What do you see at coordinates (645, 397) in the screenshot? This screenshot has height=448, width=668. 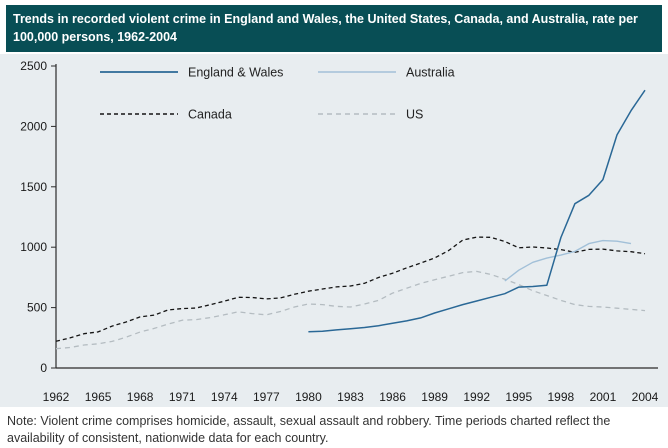 I see `x-axis-tick-label: 2004` at bounding box center [645, 397].